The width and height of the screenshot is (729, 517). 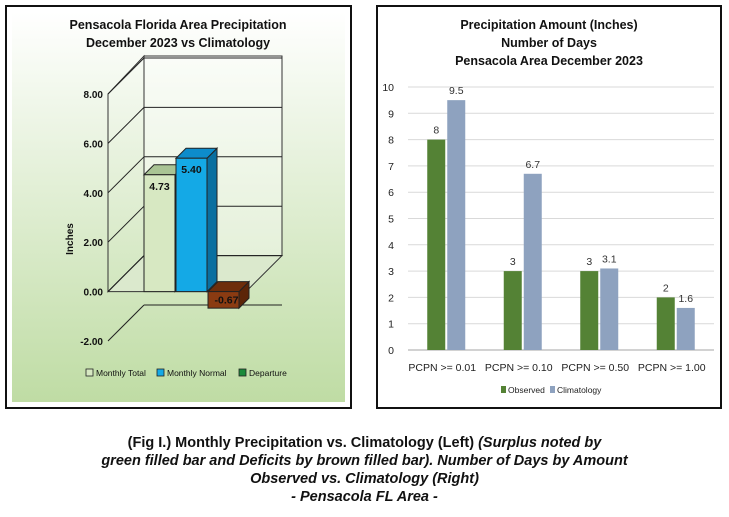 I want to click on right-y-tick-label: 4, so click(x=391, y=246).